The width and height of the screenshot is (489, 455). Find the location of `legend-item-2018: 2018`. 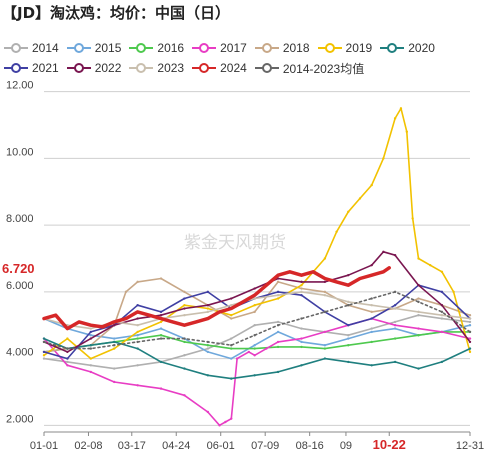

legend-item-2018: 2018 is located at coordinates (282, 48).